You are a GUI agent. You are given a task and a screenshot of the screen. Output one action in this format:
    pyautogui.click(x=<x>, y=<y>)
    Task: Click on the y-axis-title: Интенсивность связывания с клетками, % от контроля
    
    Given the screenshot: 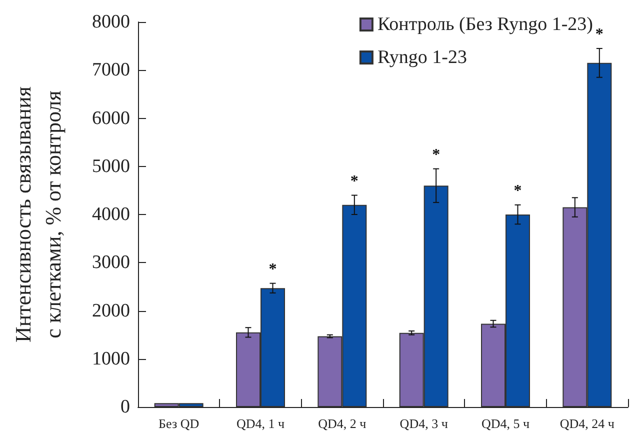 What is the action you would take?
    pyautogui.click(x=38, y=214)
    